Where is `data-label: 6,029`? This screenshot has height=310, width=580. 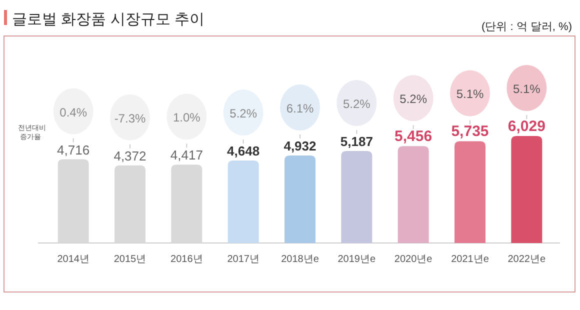 data-label: 6,029 is located at coordinates (527, 126).